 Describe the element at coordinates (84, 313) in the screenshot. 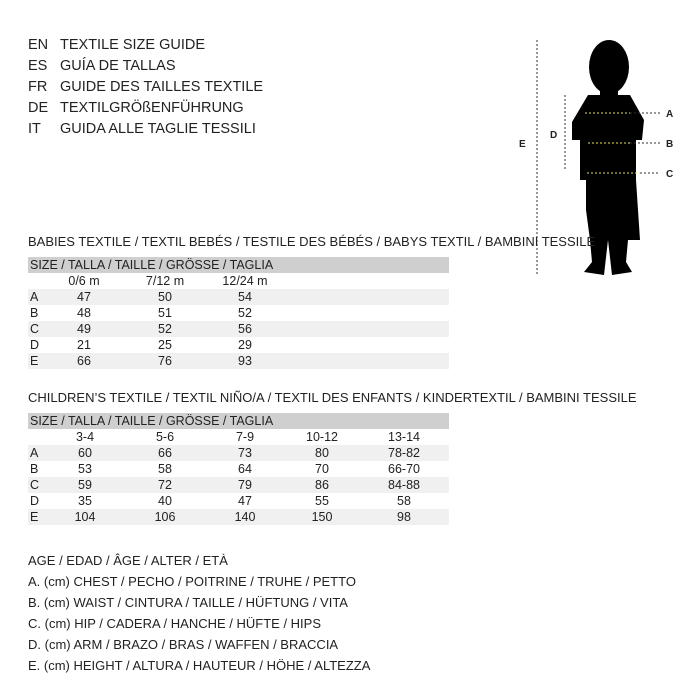

I see `table-cell: 48` at that location.